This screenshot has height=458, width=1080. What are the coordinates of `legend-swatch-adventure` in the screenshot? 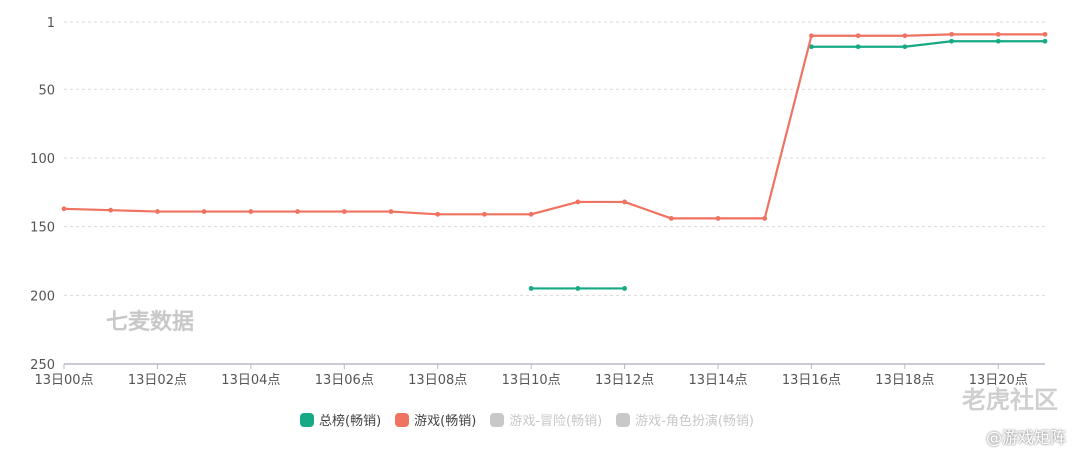 It's located at (497, 419).